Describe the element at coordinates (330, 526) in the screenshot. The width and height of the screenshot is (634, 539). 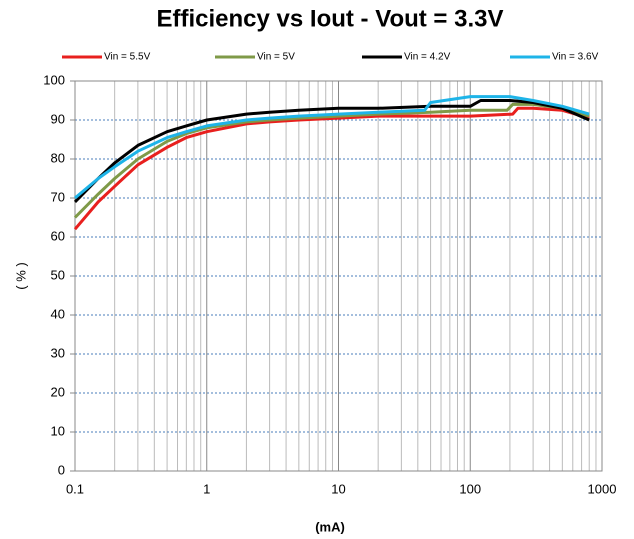
I see `x-axis-label: (mA)` at that location.